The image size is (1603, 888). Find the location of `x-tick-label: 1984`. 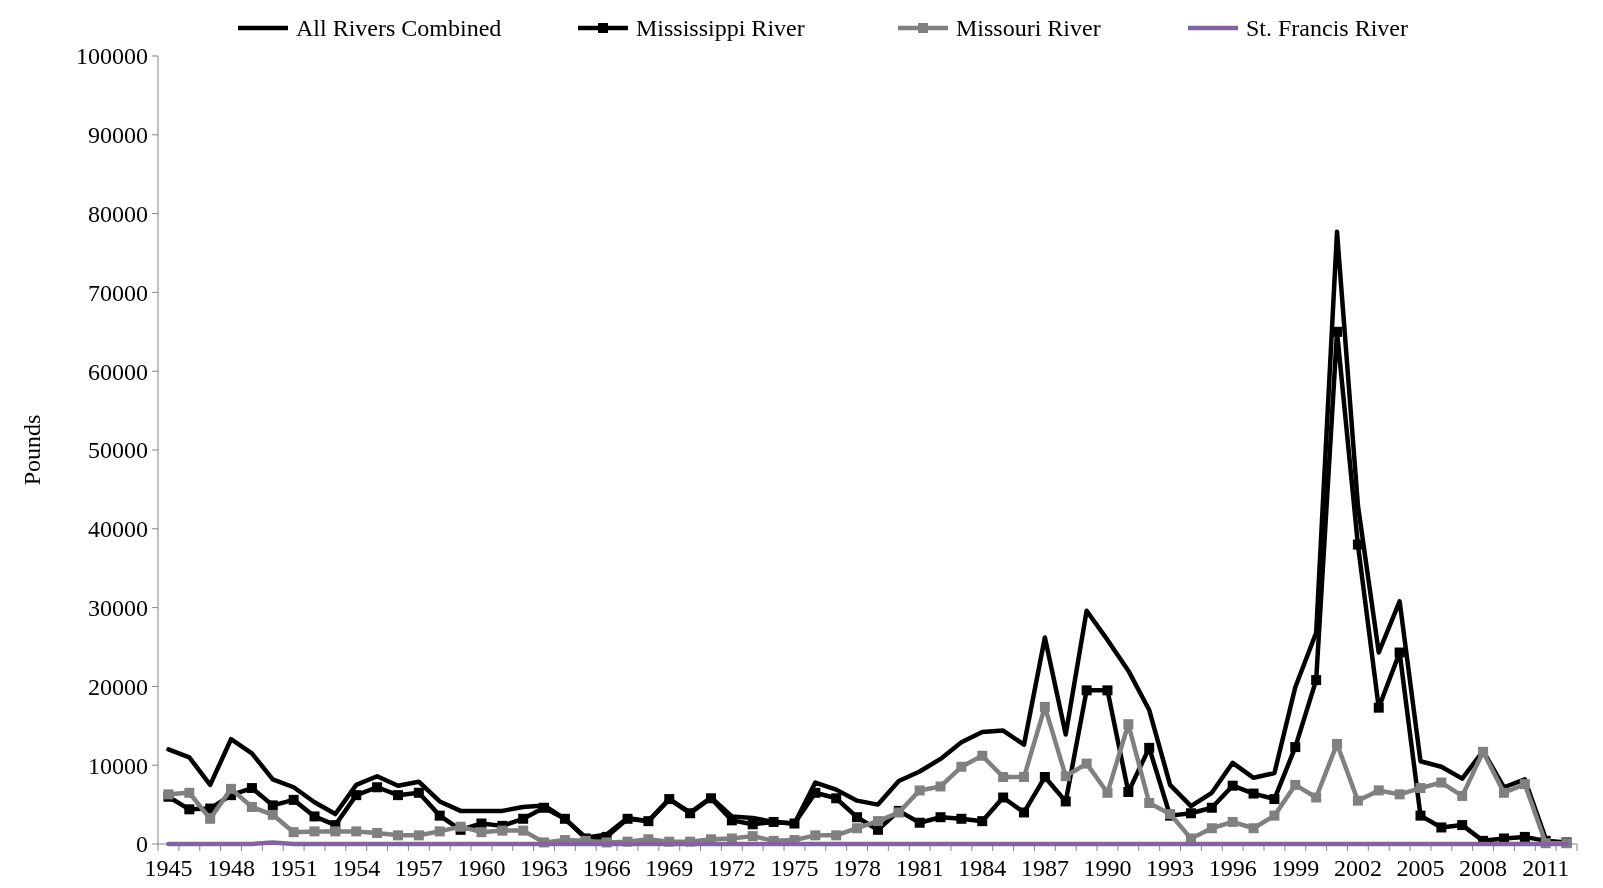

x-tick-label: 1984 is located at coordinates (982, 868).